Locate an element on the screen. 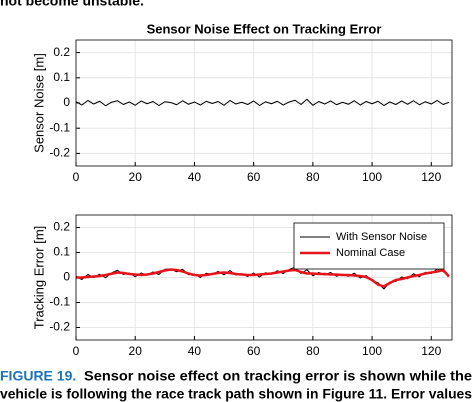  chart-title: Sensor Noise Effect on Tracking Error is located at coordinates (264, 28).